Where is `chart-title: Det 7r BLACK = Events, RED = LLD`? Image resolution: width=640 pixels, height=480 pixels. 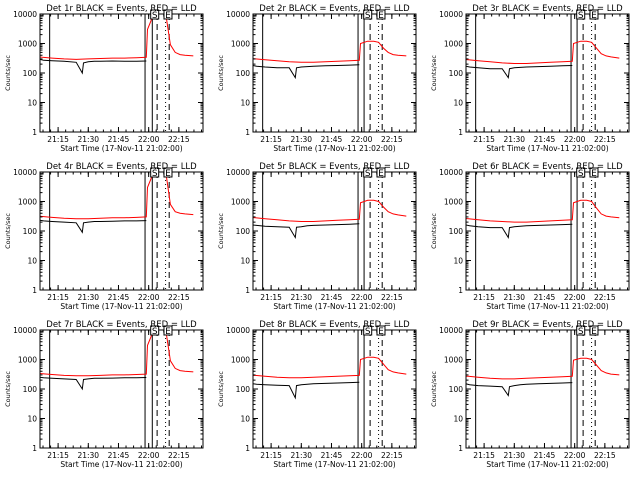
chart-title: Det 7r BLACK = Events, RED = LLD is located at coordinates (121, 325).